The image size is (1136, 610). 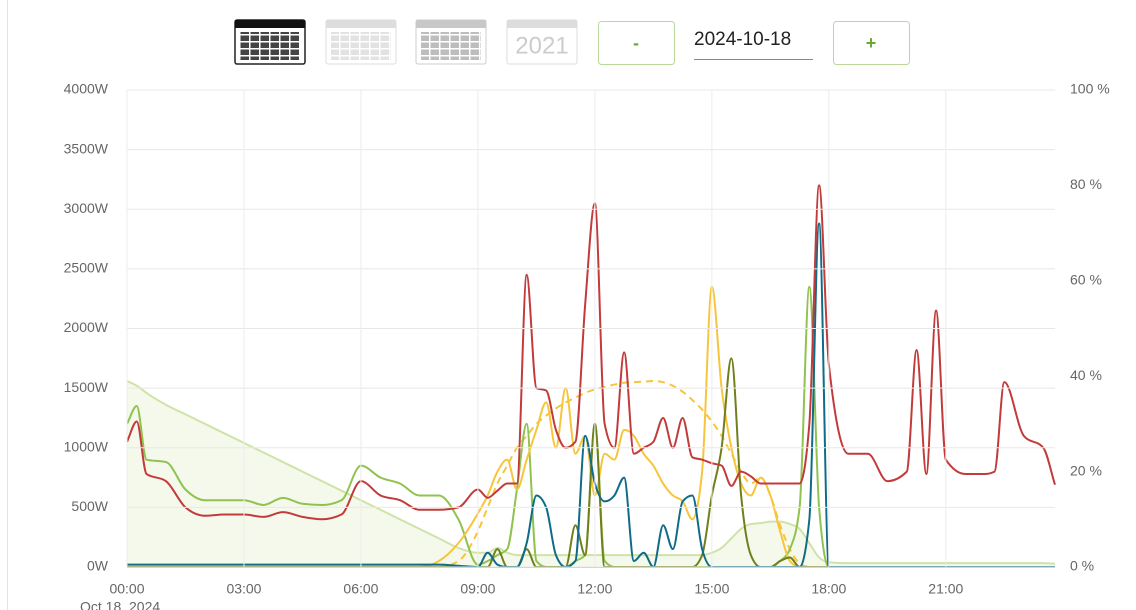 What do you see at coordinates (541, 45) in the screenshot?
I see `year-button-label: 2021` at bounding box center [541, 45].